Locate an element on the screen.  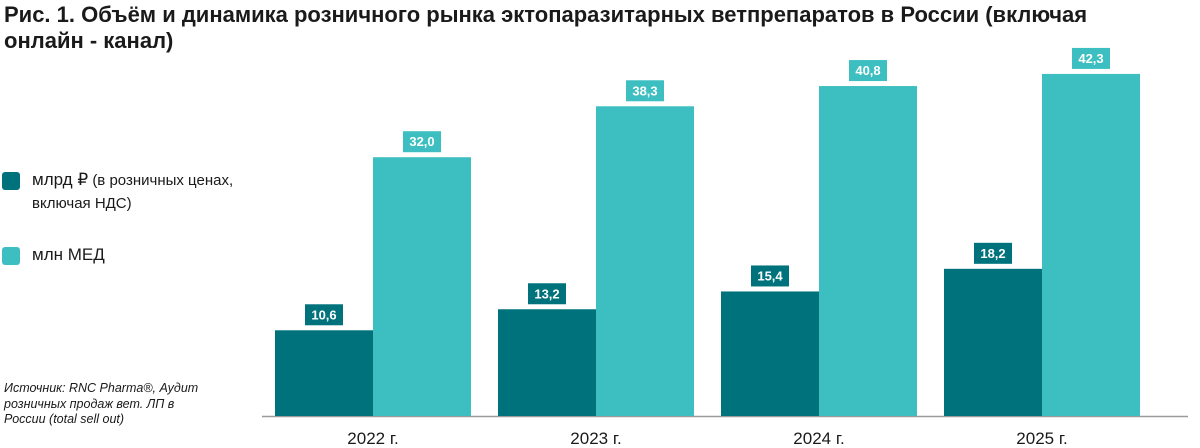
legend-text-med: млн МЕД is located at coordinates (68, 254).